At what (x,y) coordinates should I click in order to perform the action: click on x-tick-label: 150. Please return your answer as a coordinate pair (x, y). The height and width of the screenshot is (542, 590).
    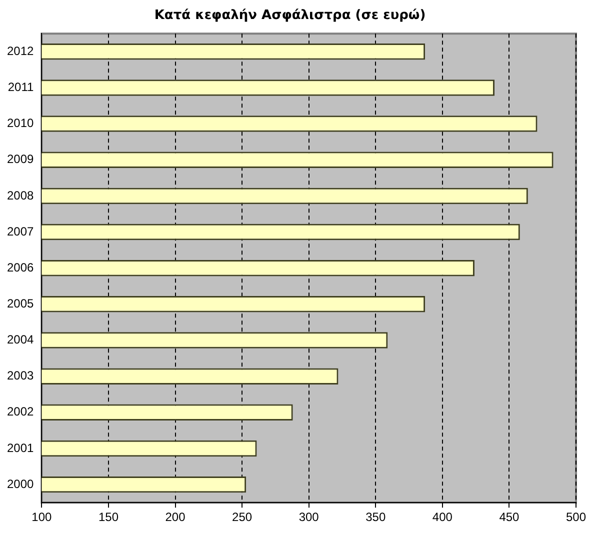
    Looking at the image, I should click on (108, 517).